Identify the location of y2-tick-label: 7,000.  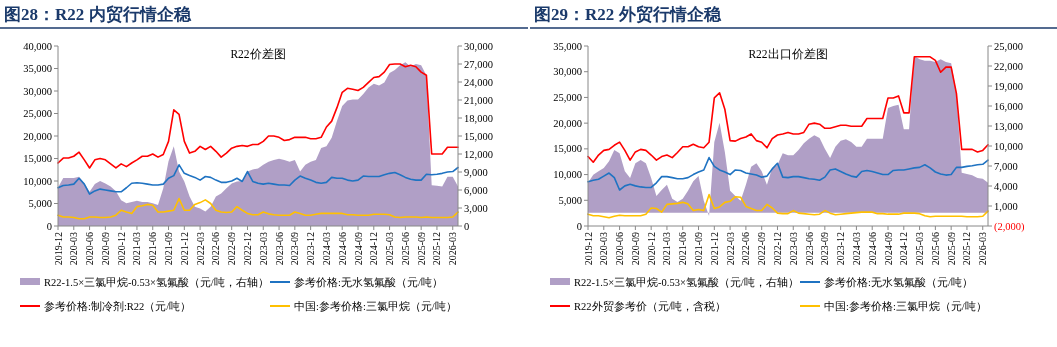
(1006, 166).